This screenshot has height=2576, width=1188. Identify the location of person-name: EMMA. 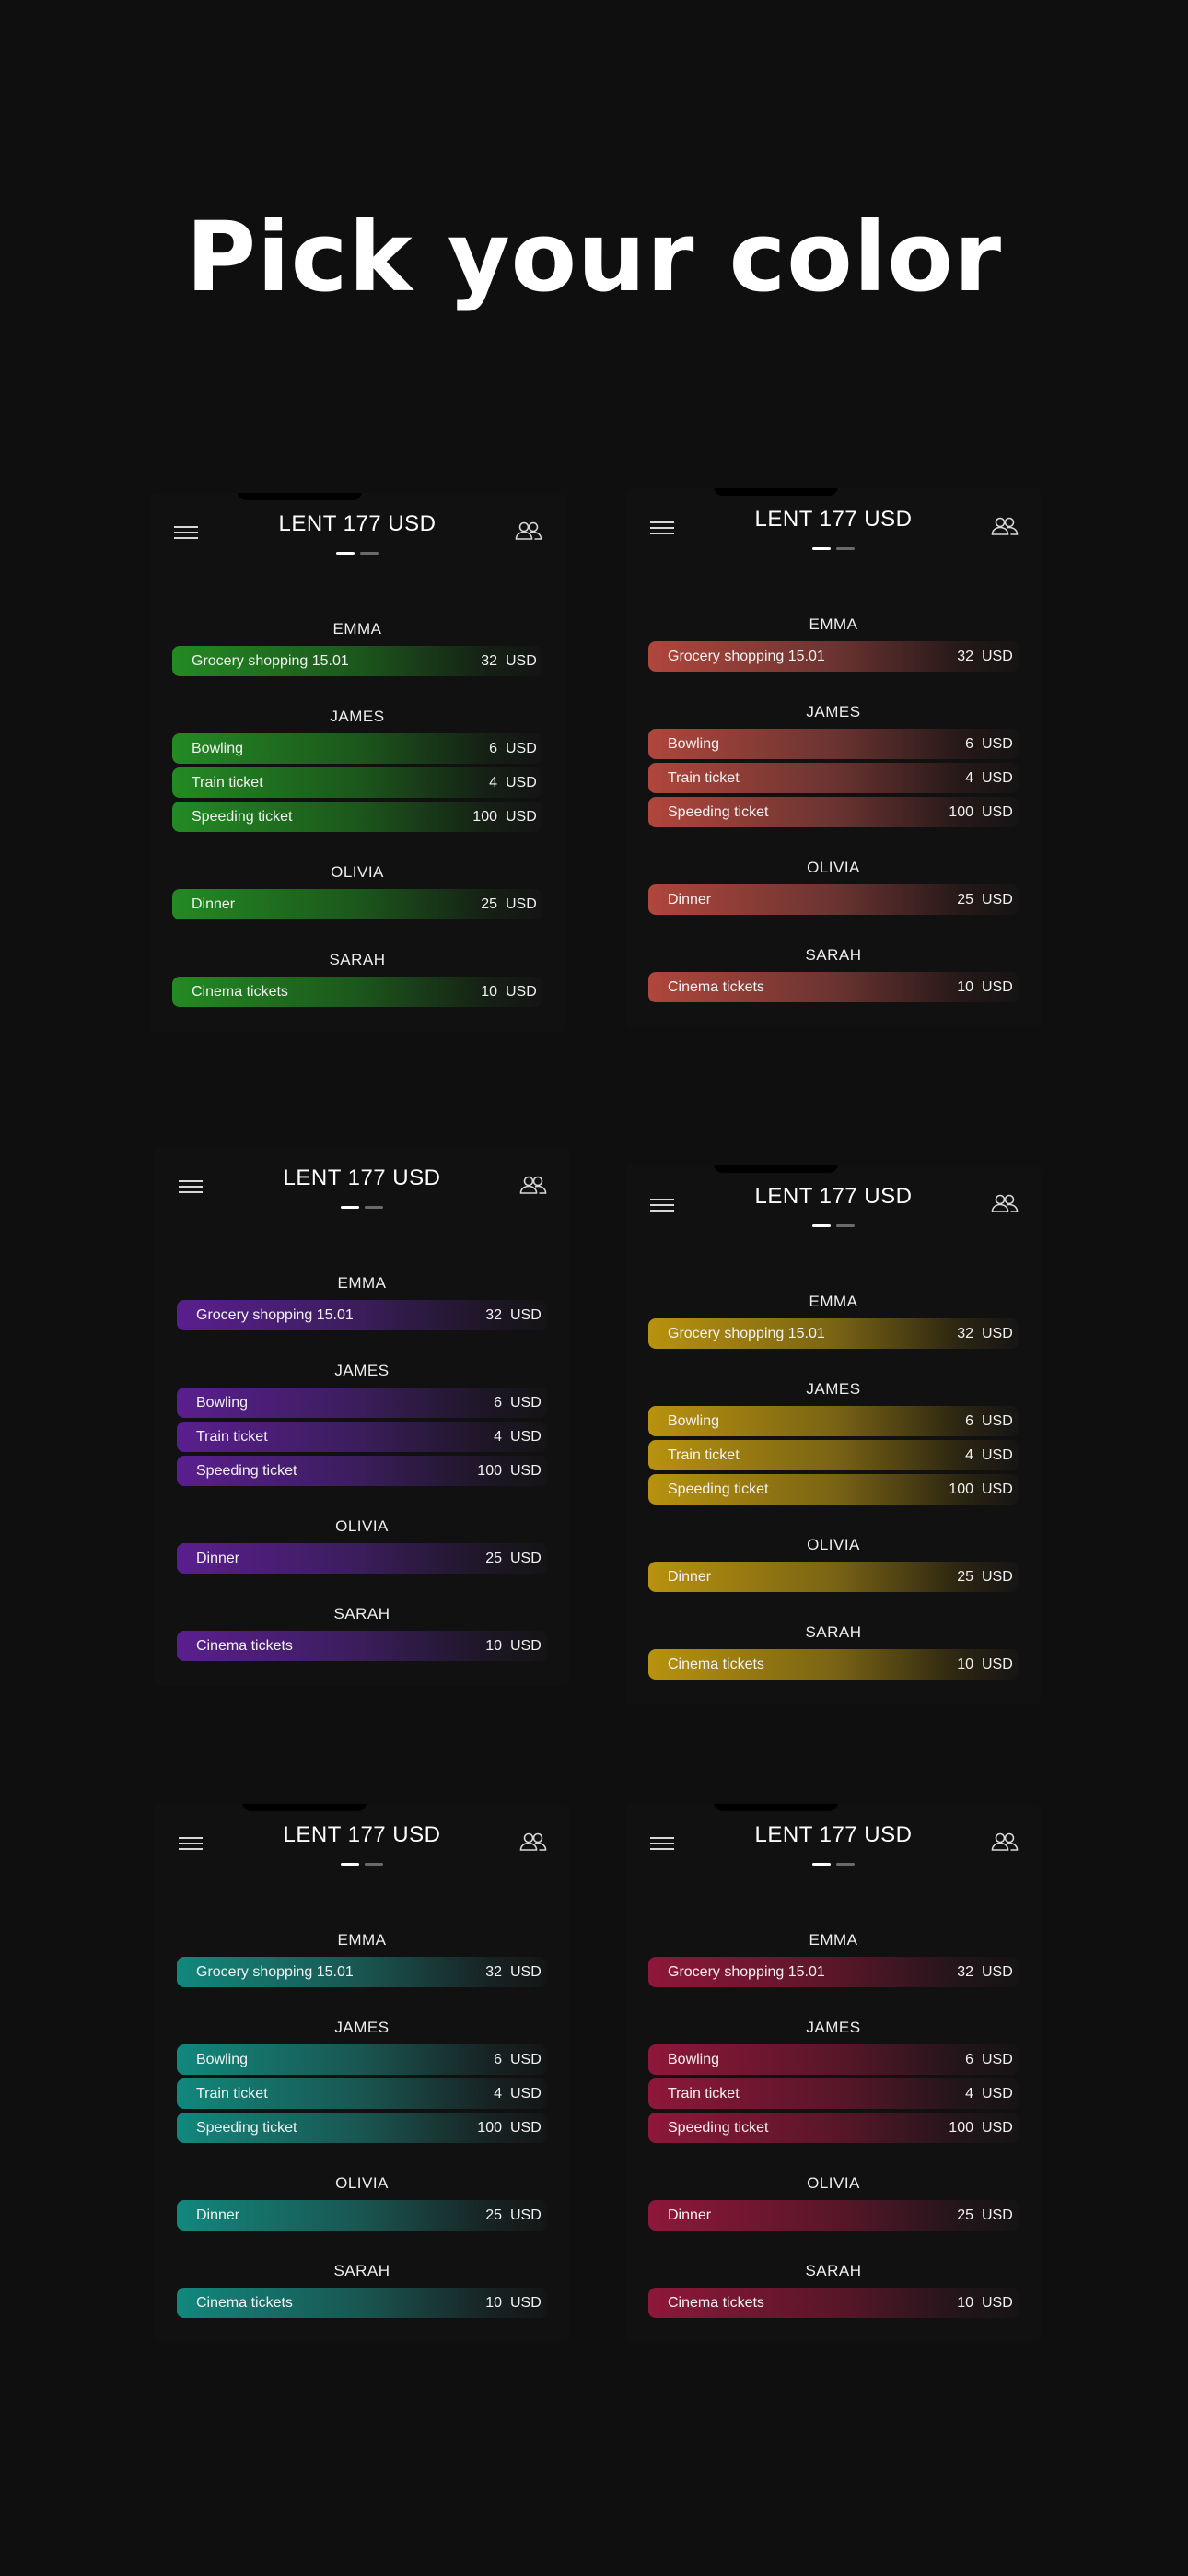
(833, 624).